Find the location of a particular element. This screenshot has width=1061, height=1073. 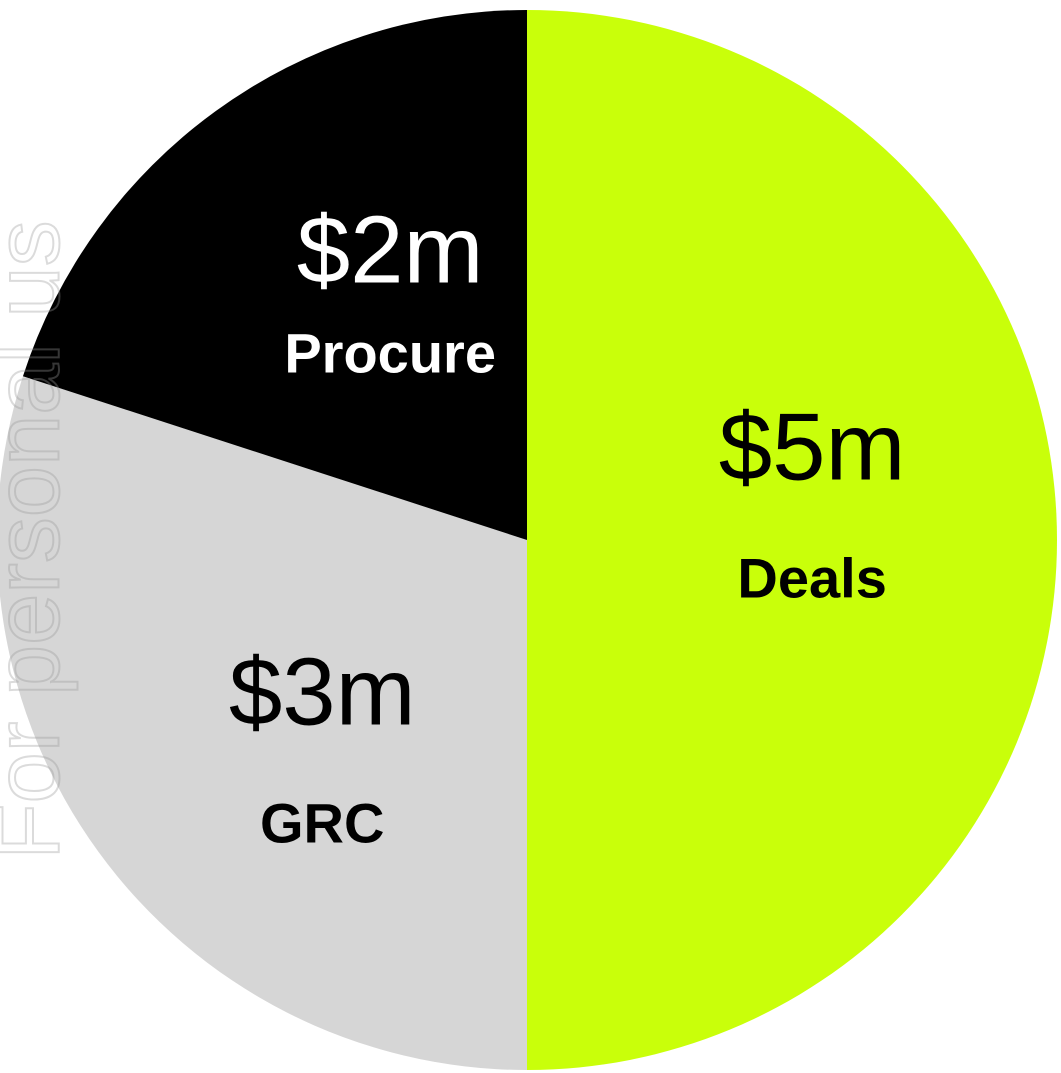

watermark-text: For personal us is located at coordinates (39, 539).